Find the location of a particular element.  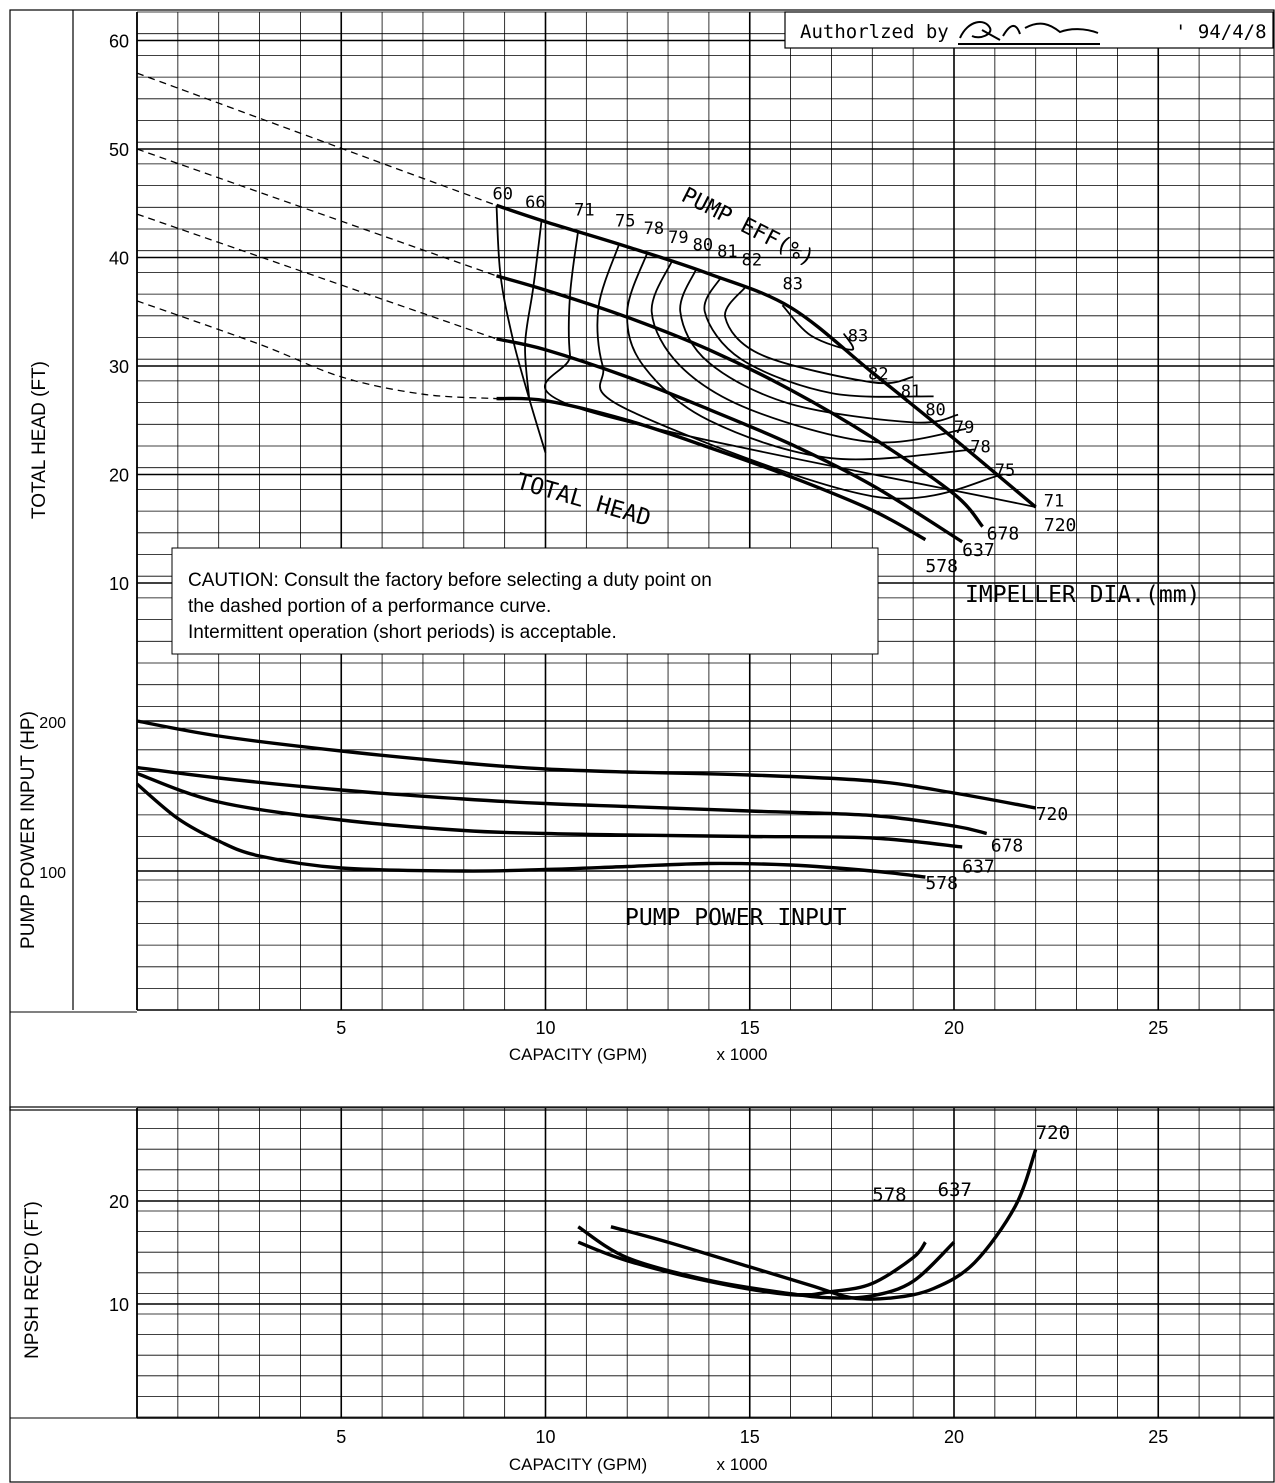

xtick-npsh: 15 is located at coordinates (750, 1437).